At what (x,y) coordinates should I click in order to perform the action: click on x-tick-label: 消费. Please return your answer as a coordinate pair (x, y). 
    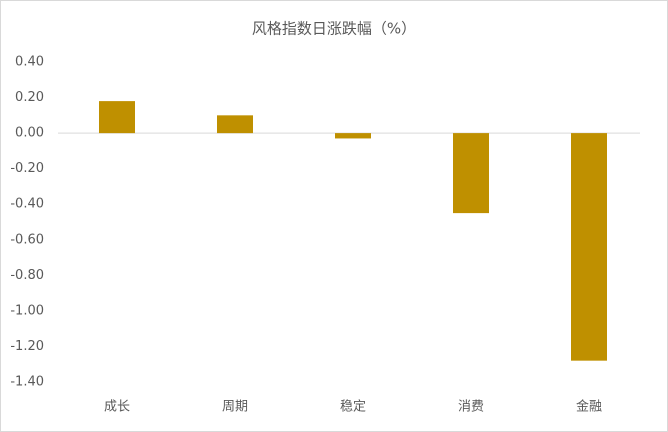
    Looking at the image, I should click on (471, 407).